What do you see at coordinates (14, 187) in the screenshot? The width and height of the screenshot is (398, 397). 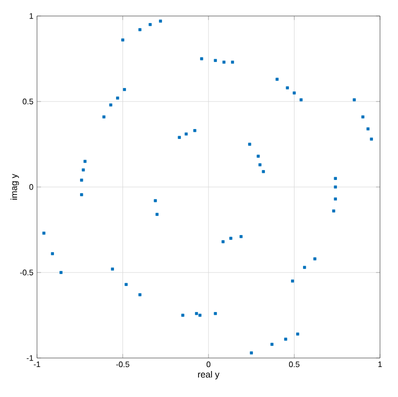 I see `y-axis-title: imag y` at bounding box center [14, 187].